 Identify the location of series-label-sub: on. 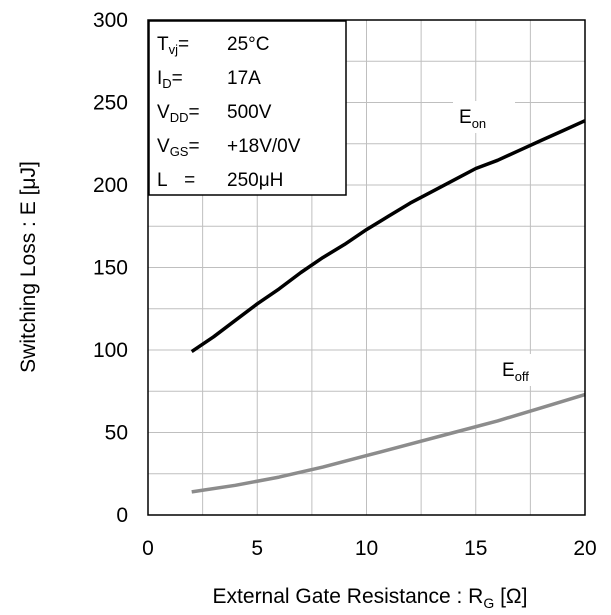
(479, 123).